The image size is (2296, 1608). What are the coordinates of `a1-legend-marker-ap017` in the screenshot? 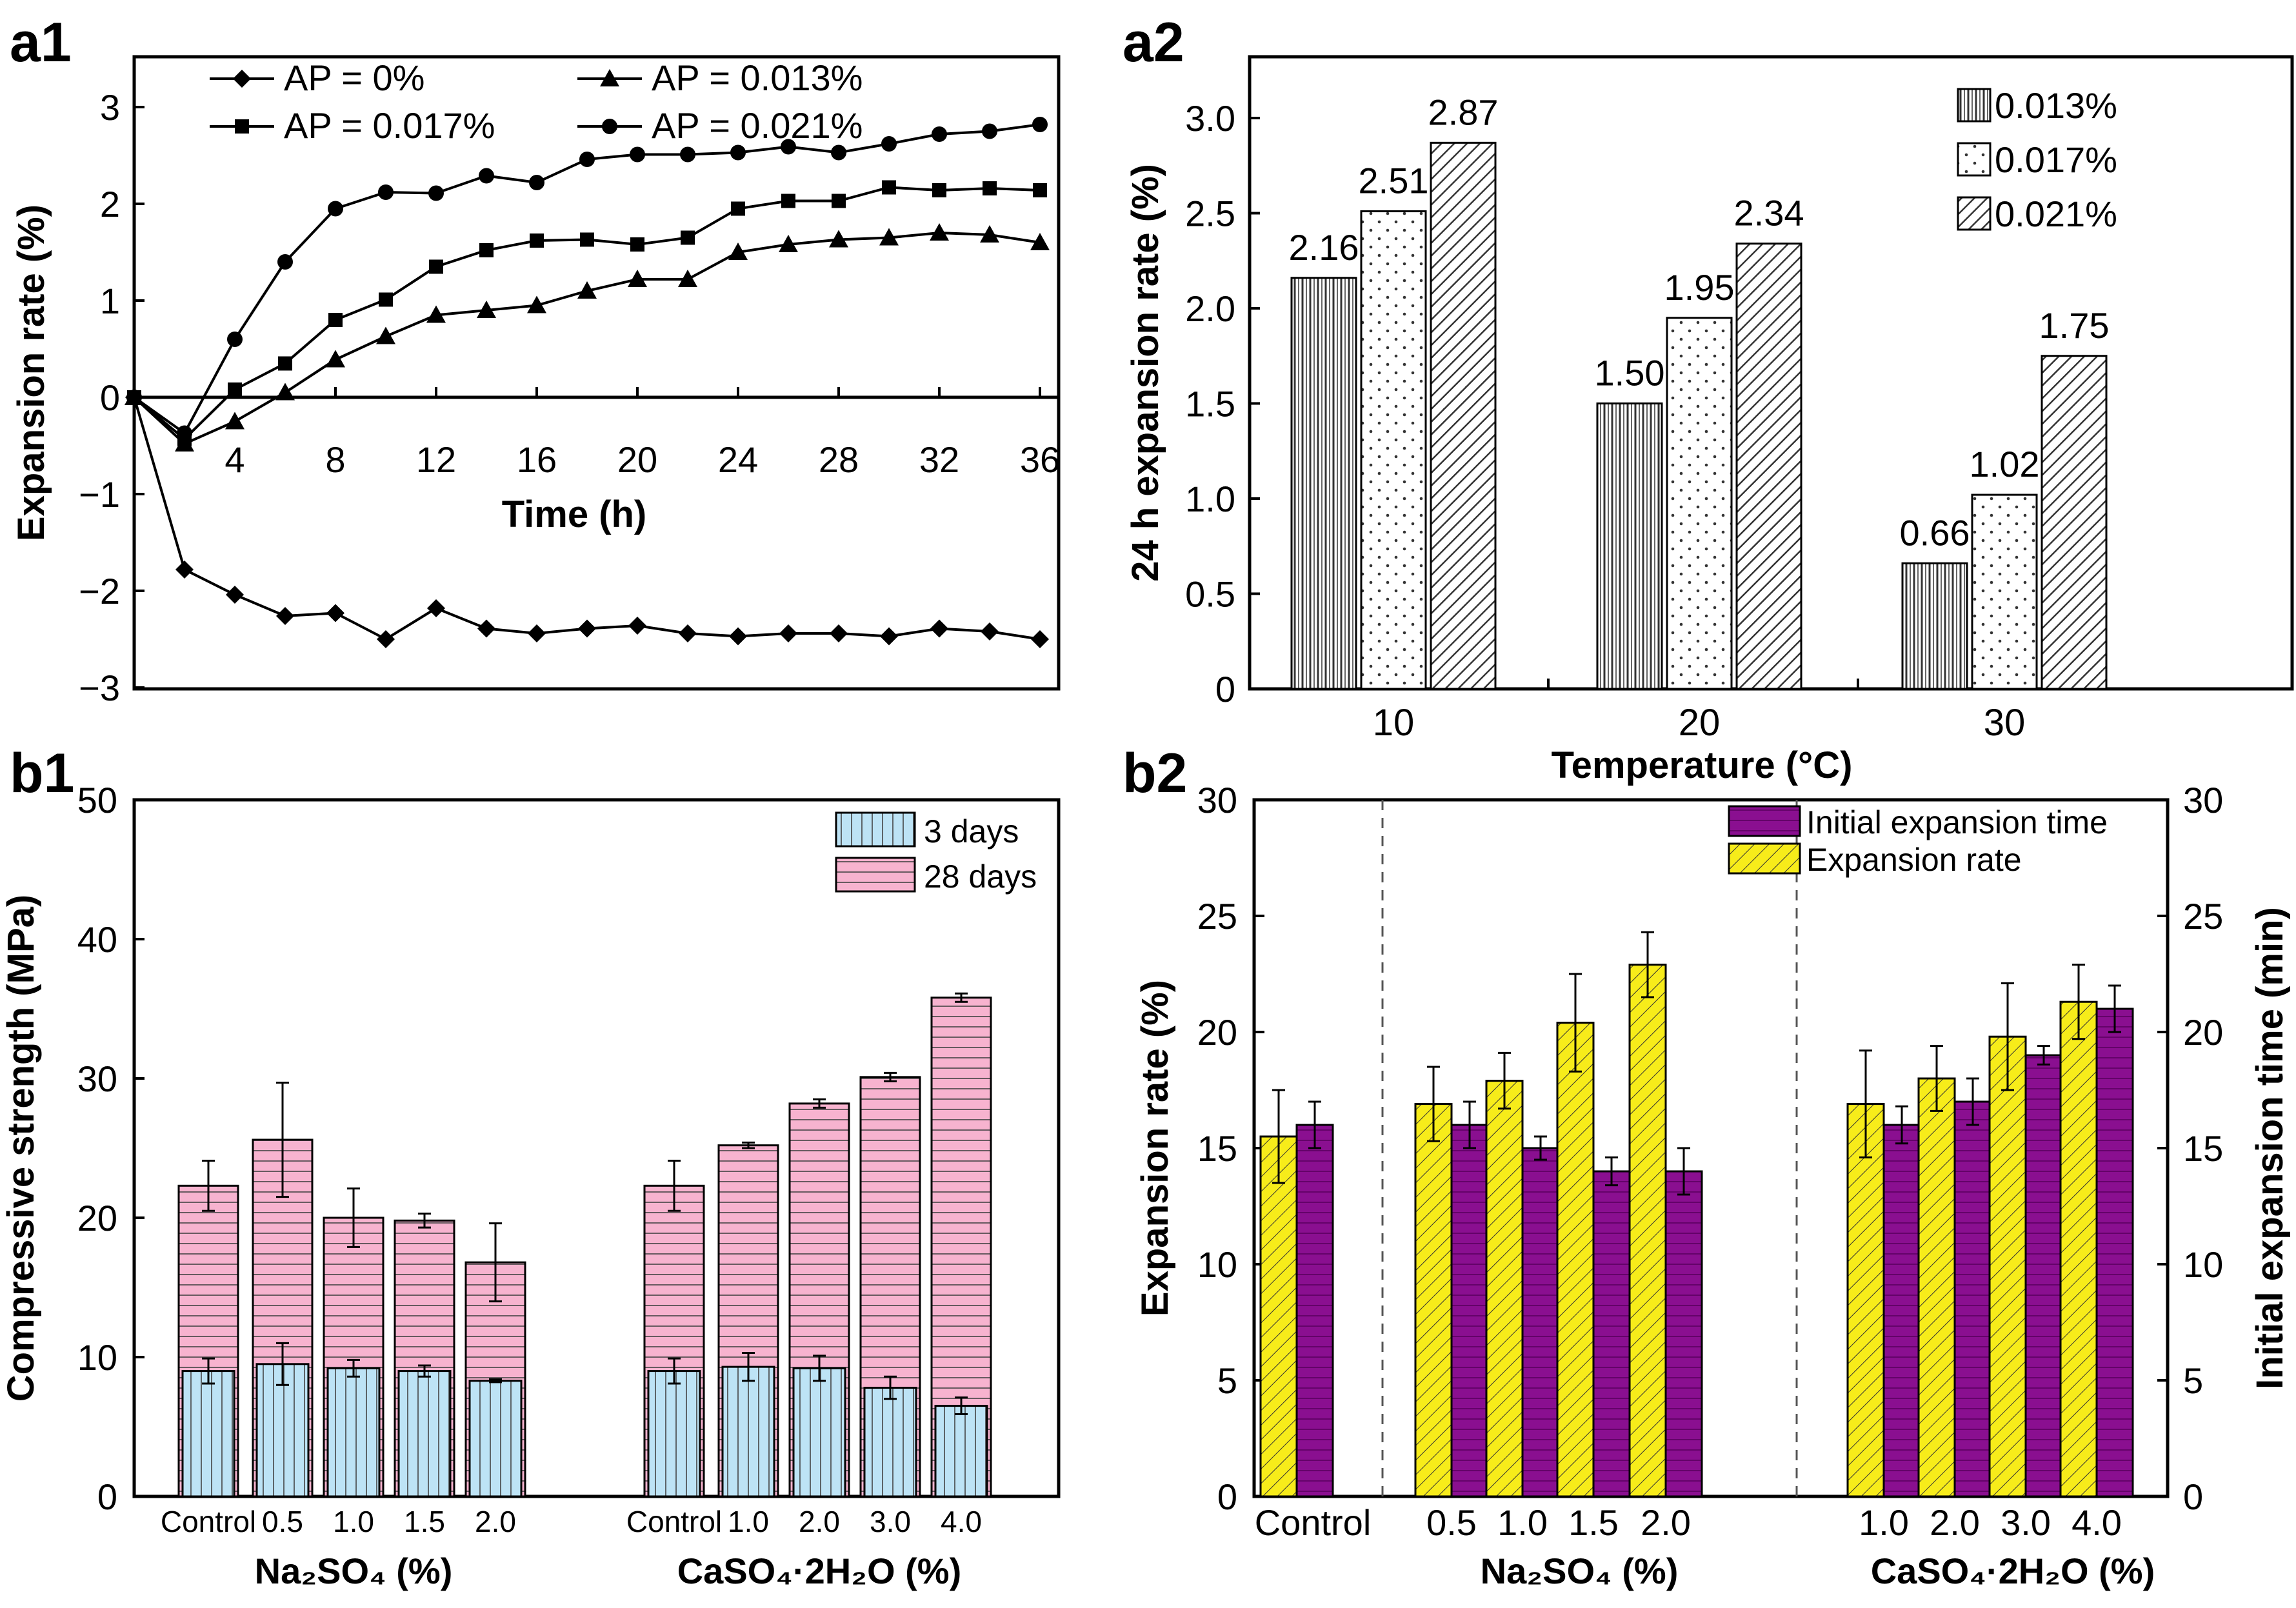 It's located at (242, 126).